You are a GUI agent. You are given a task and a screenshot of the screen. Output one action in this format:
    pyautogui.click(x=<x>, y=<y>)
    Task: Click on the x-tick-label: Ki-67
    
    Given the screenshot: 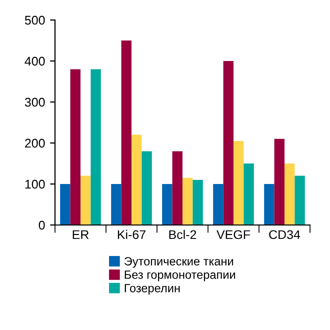 What is the action you would take?
    pyautogui.click(x=132, y=235)
    